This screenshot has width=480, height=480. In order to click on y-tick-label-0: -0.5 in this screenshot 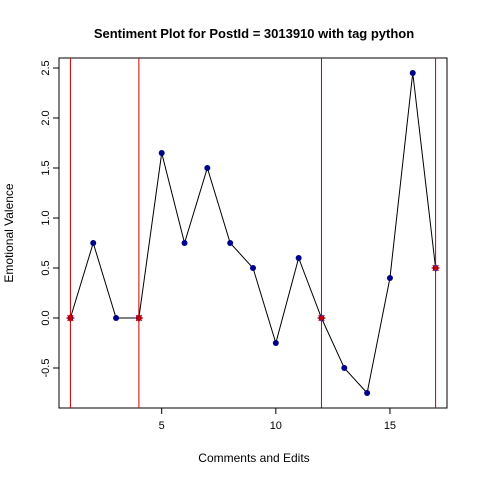, I will do `click(46, 368)`.